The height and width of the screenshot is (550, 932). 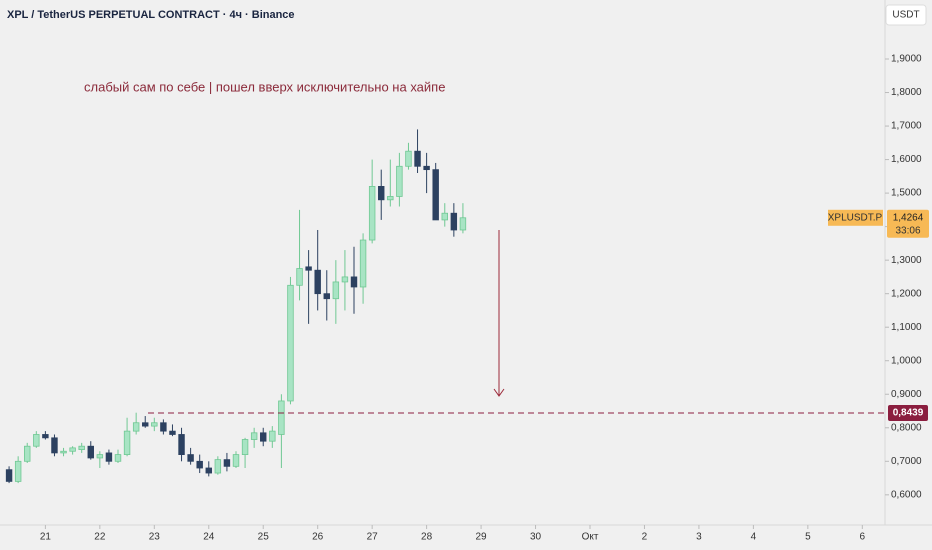 What do you see at coordinates (155, 537) in the screenshot?
I see `x-tick-label: 23` at bounding box center [155, 537].